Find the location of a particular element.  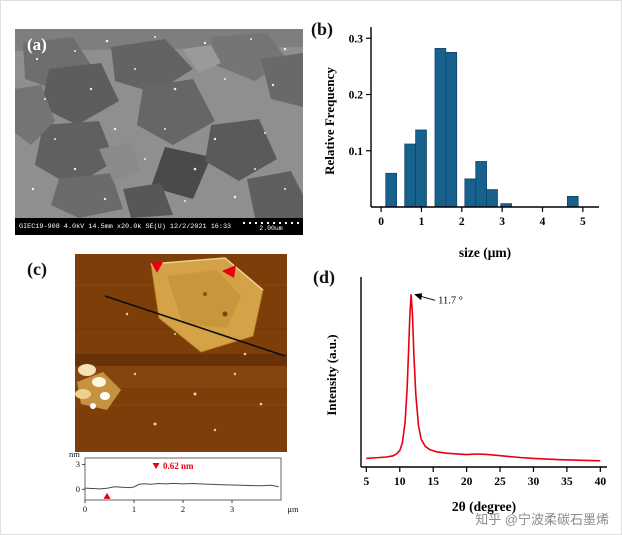

svg-text: μm is located at coordinates (293, 509).